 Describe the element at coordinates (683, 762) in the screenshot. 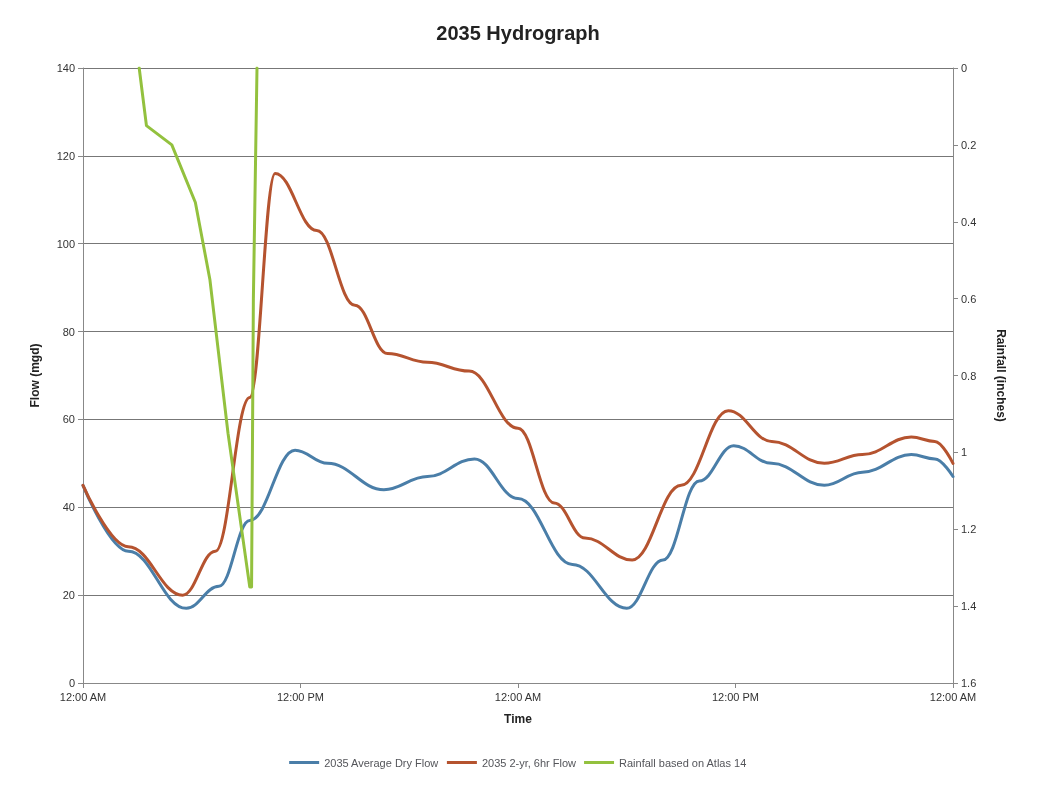

I see `legend-label: Rainfall based on Atlas 14` at that location.